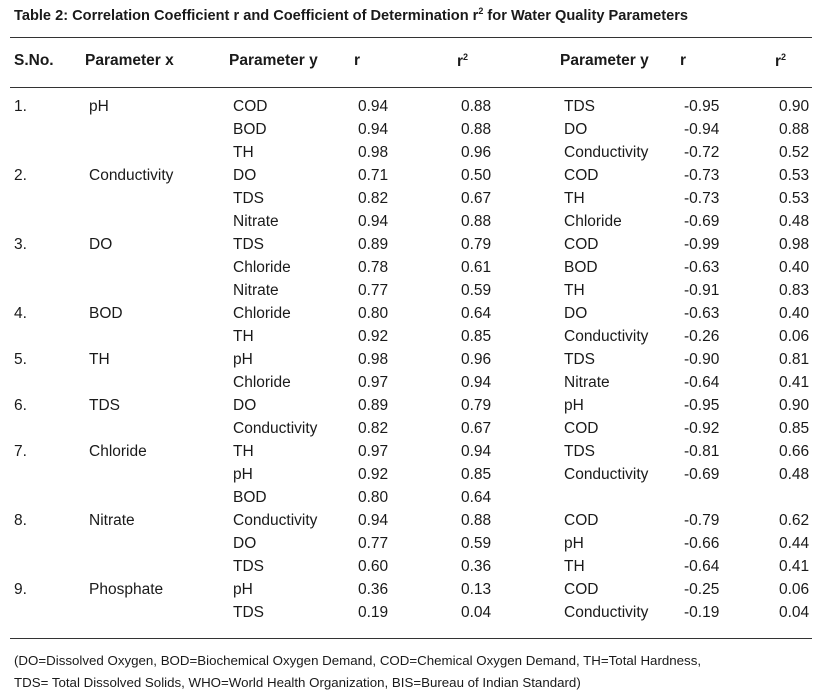  I want to click on cell-parameter-y-left: Conductivity, so click(275, 428).